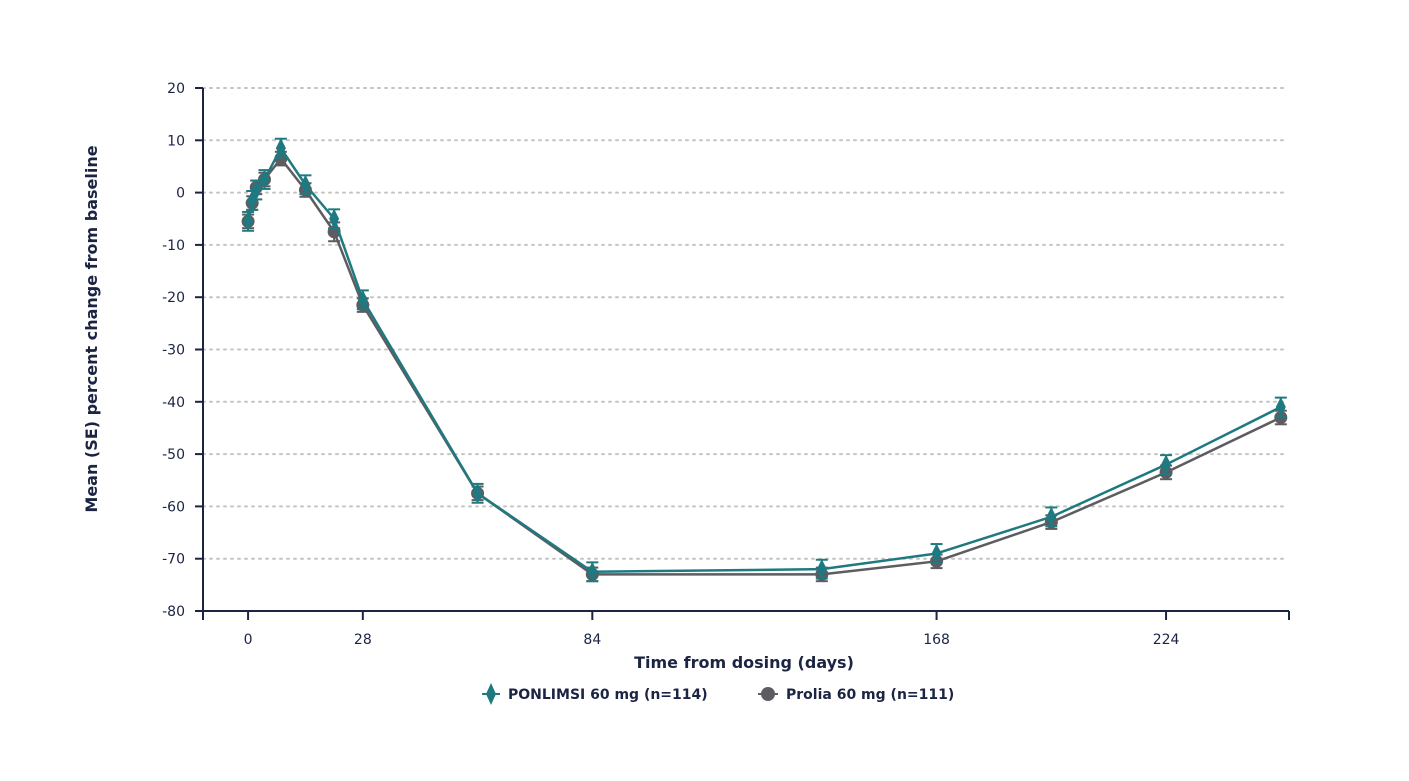 Image resolution: width=1409 pixels, height=781 pixels. What do you see at coordinates (363, 640) in the screenshot?
I see `x-tick-label: 28` at bounding box center [363, 640].